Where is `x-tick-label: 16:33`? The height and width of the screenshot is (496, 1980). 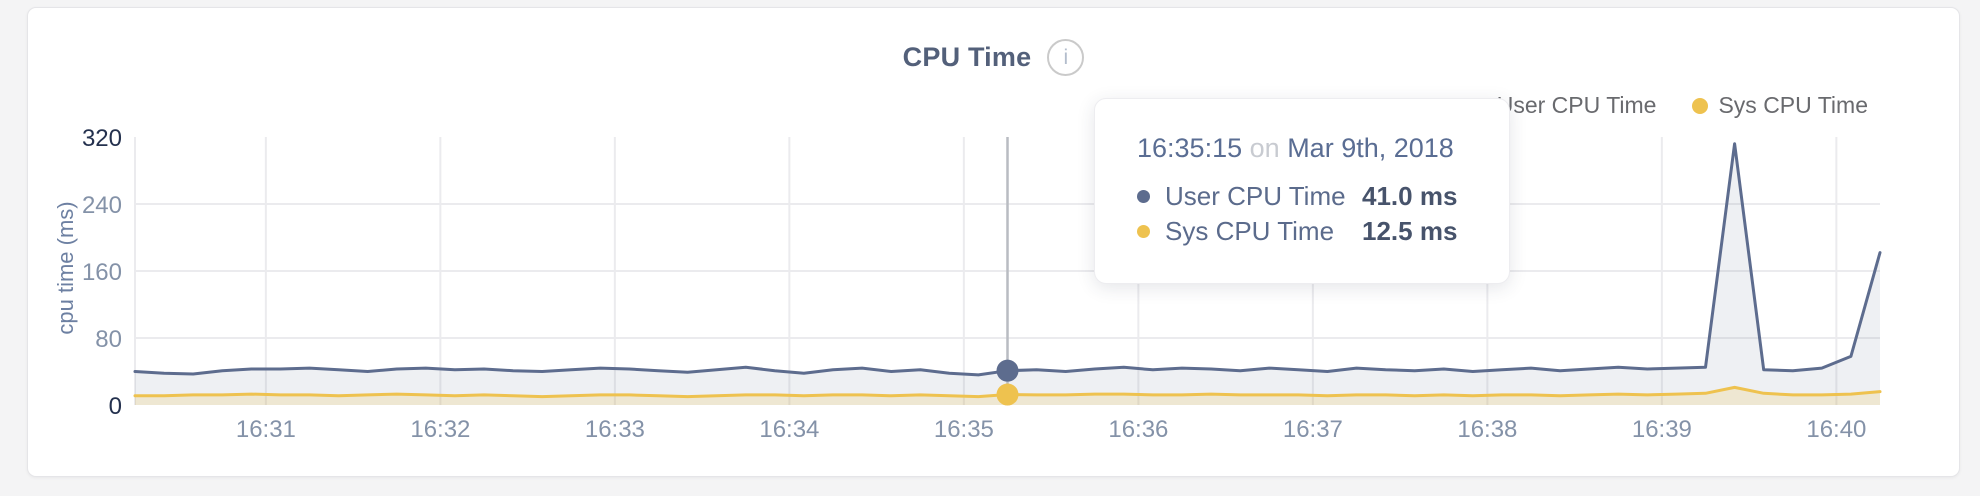 x-tick-label: 16:33 is located at coordinates (615, 429).